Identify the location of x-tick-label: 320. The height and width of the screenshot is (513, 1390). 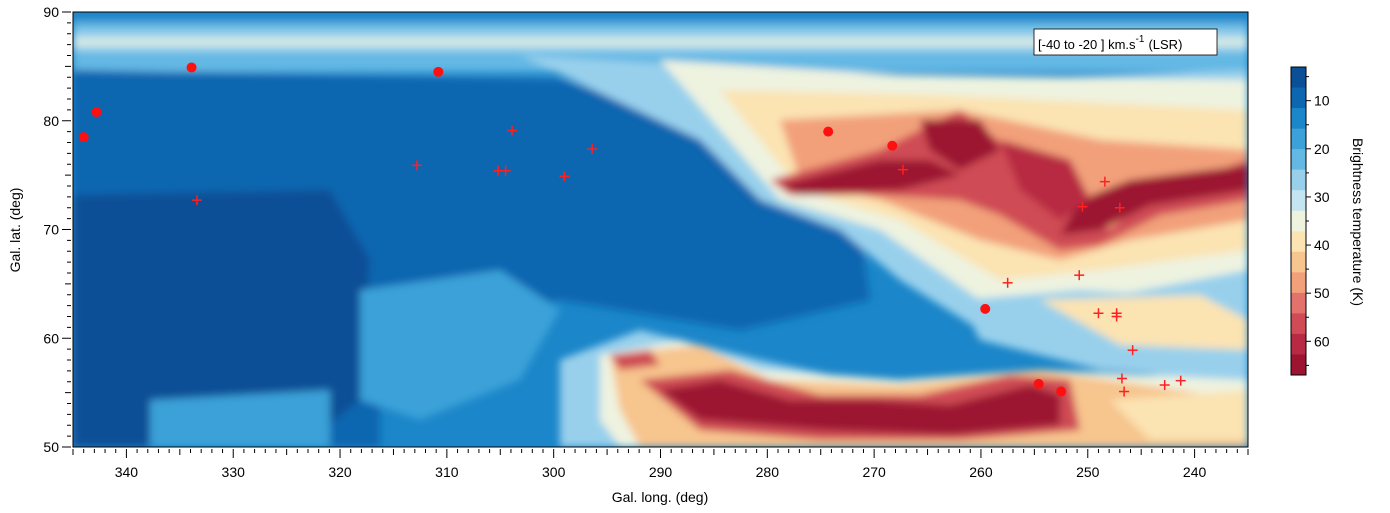
(340, 472).